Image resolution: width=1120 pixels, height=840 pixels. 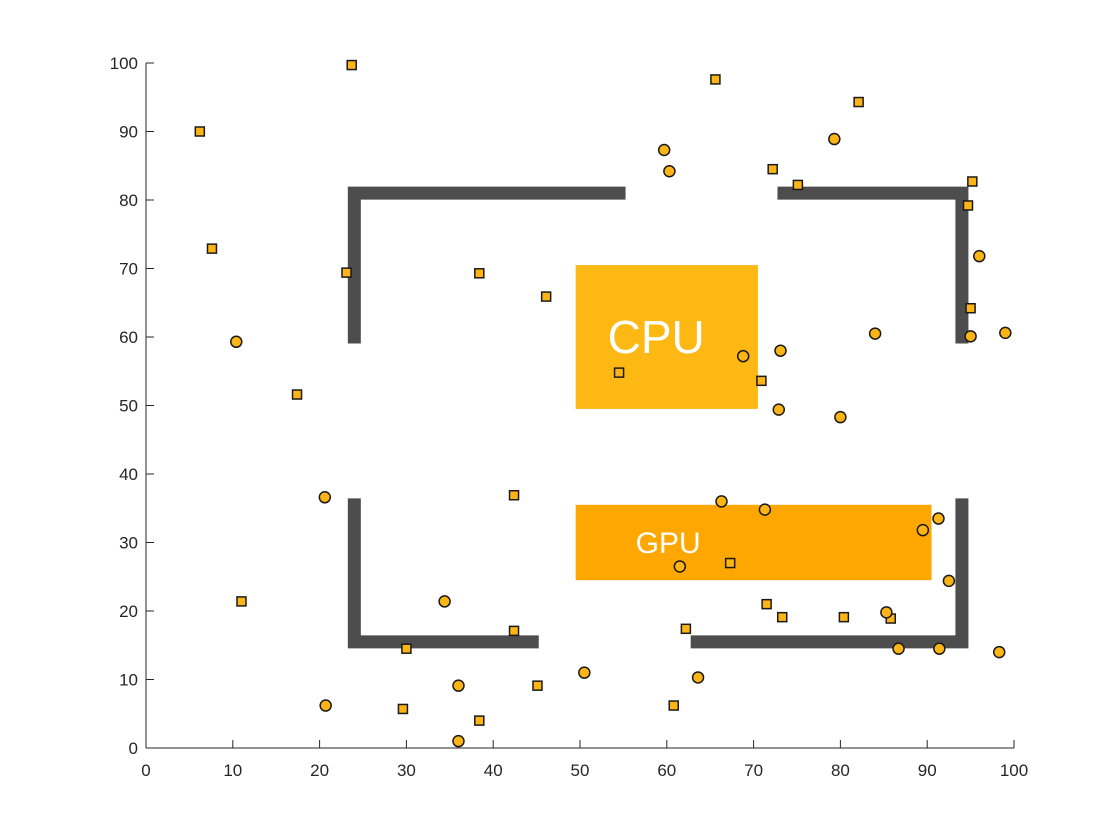 What do you see at coordinates (1014, 770) in the screenshot?
I see `x-tick-label: 100` at bounding box center [1014, 770].